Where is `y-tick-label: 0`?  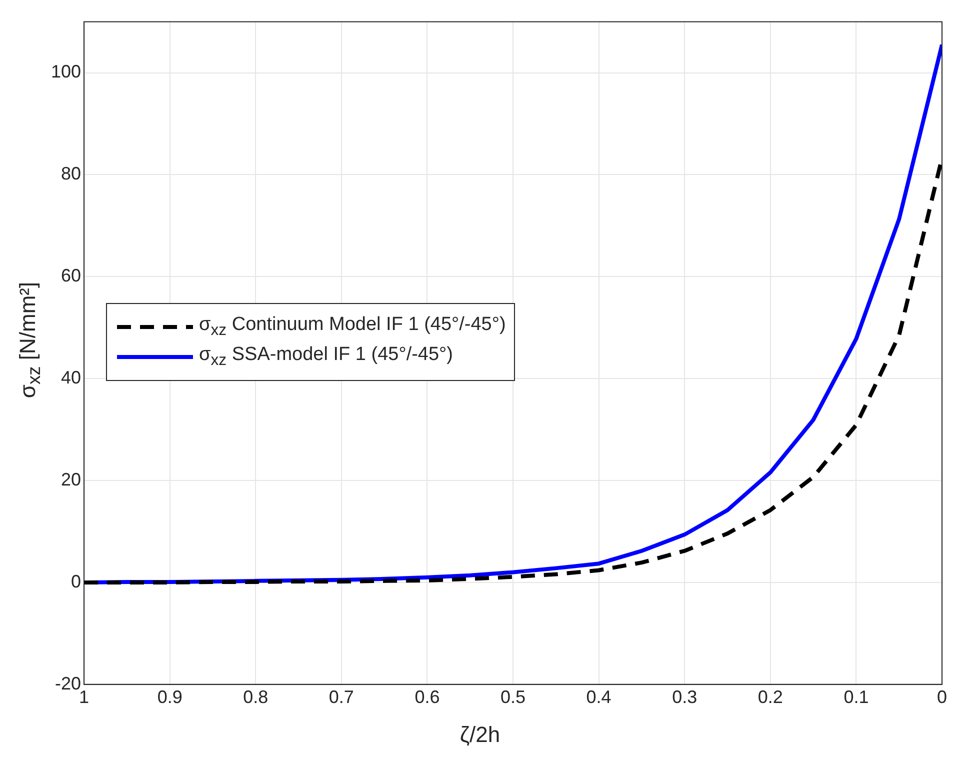
y-tick-label: 0 is located at coordinates (76, 581).